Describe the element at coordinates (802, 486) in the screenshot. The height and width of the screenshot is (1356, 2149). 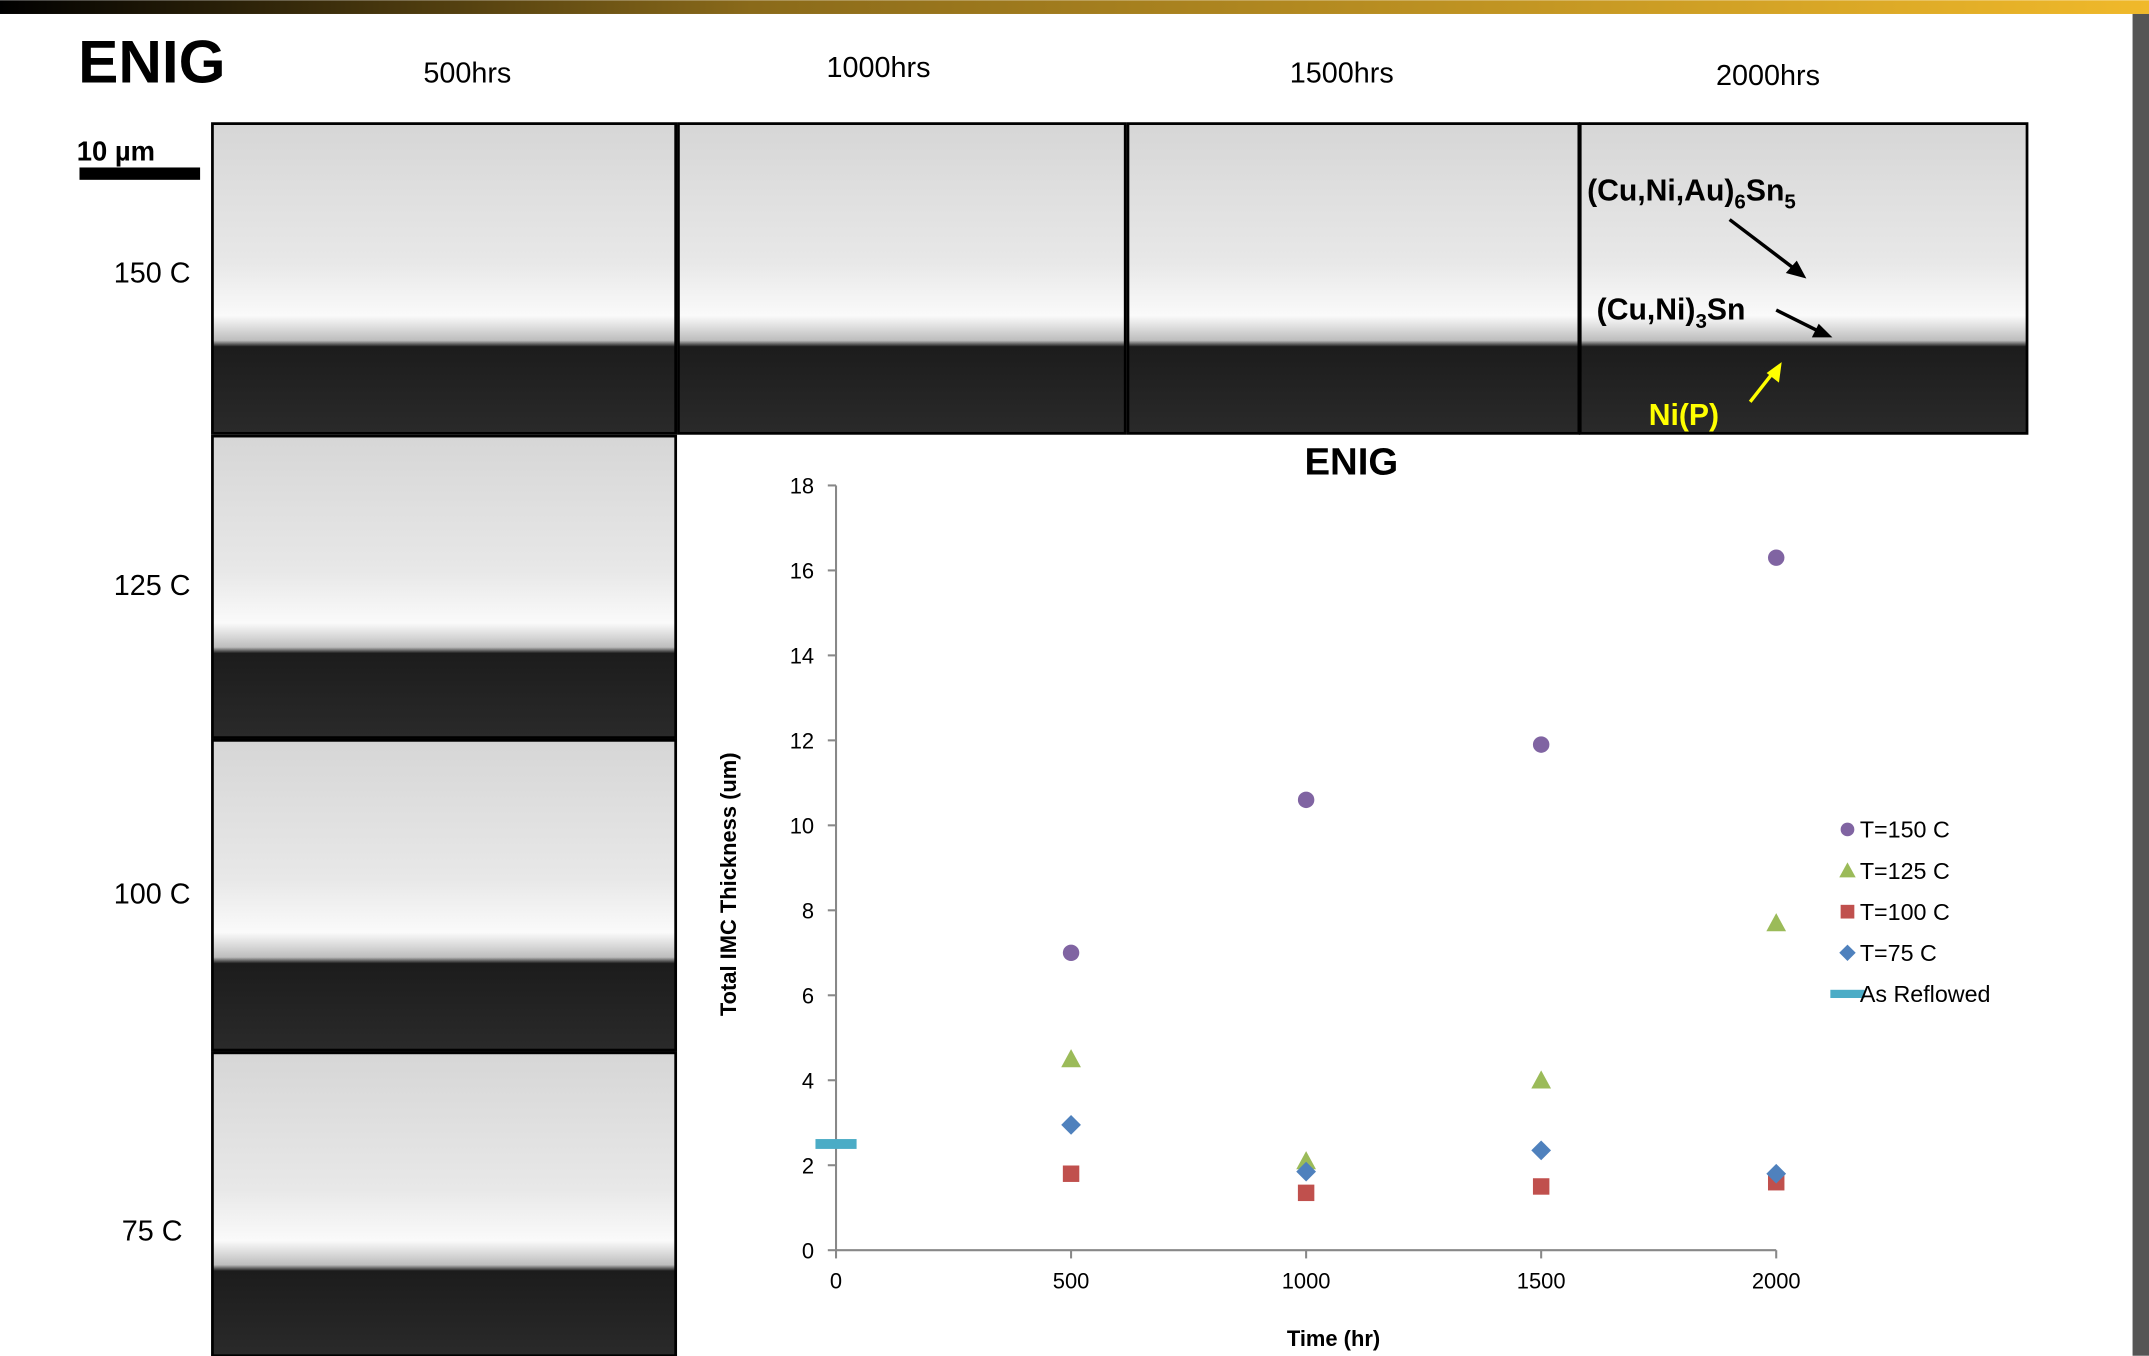
I see `y-tick-label: 18` at that location.